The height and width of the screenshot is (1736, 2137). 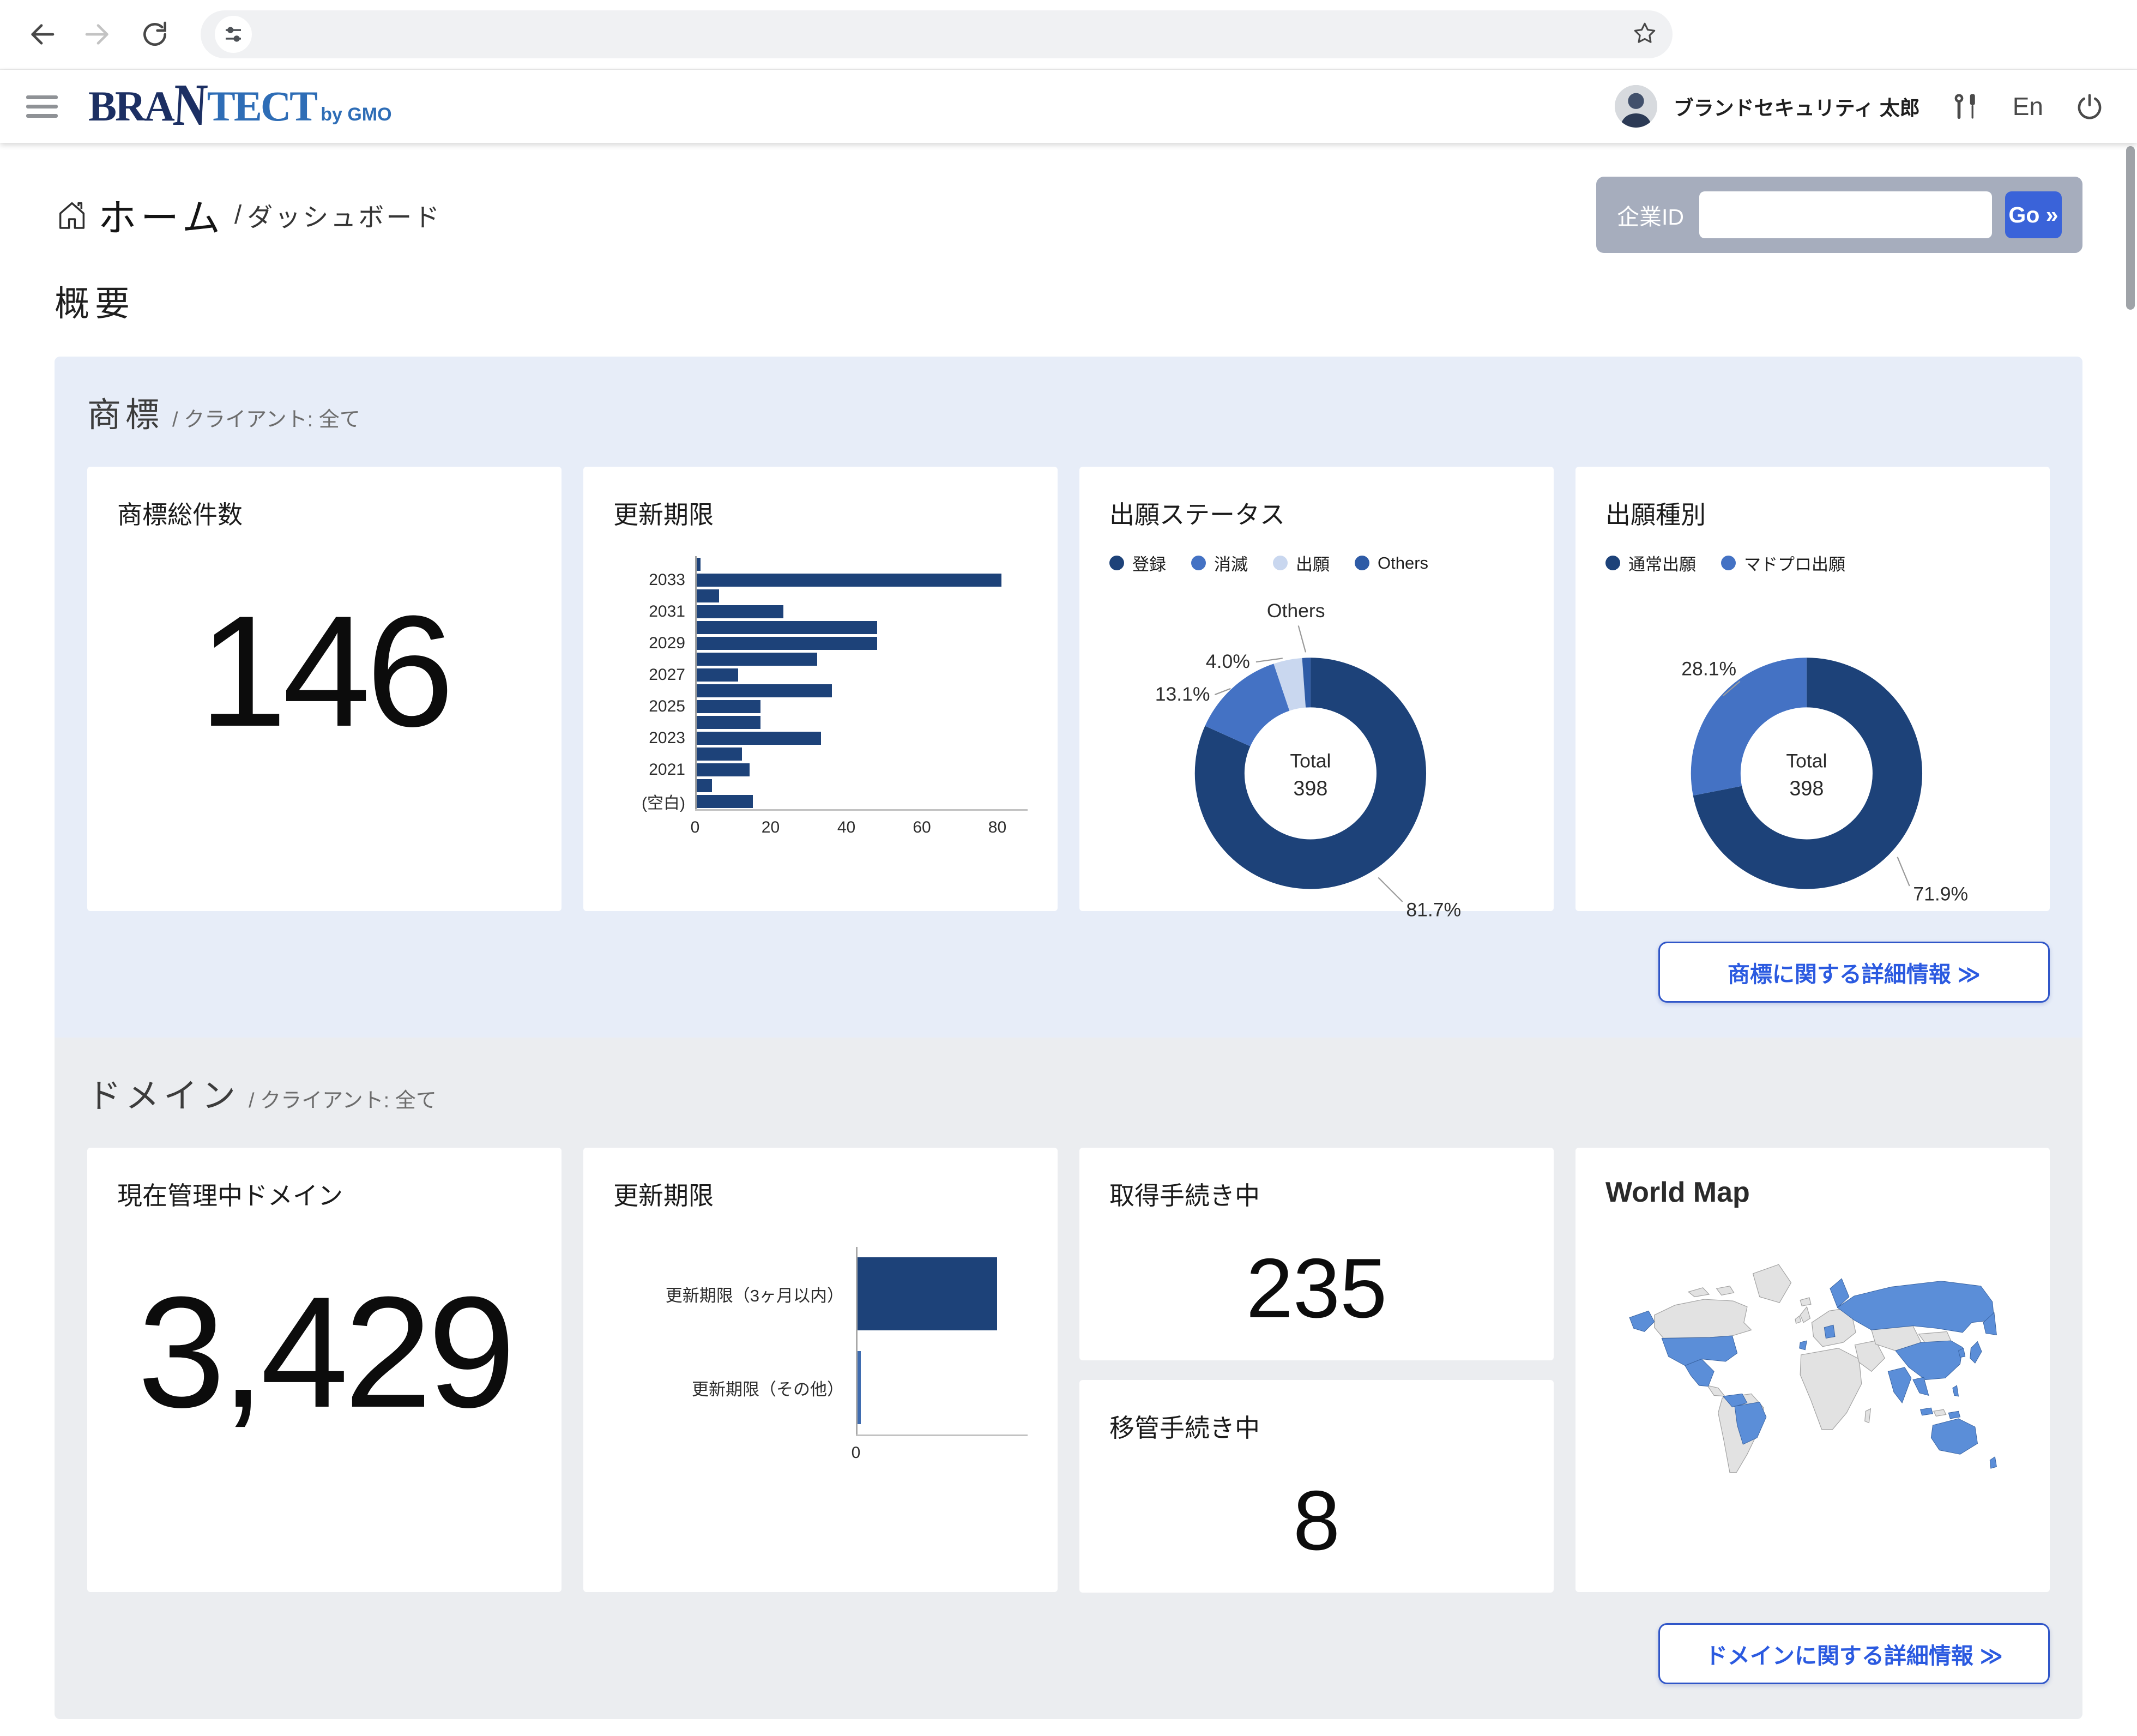 I want to click on logout-power-icon, so click(x=2089, y=106).